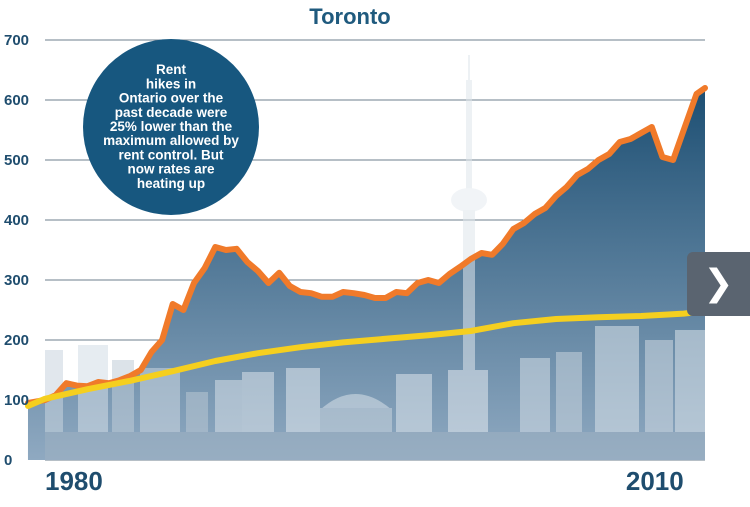 The image size is (750, 507). What do you see at coordinates (16, 100) in the screenshot?
I see `y-tick-label-600: 600` at bounding box center [16, 100].